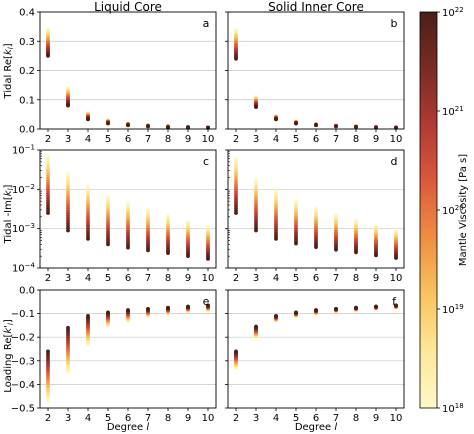 Image resolution: width=474 pixels, height=434 pixels. What do you see at coordinates (114, 355) in the screenshot?
I see `panel-e: 2 3 4 5 6 7 8 9 10 0.0 −0.1 −0.2 −0.3 −0.4 −0.5 e` at bounding box center [114, 355].